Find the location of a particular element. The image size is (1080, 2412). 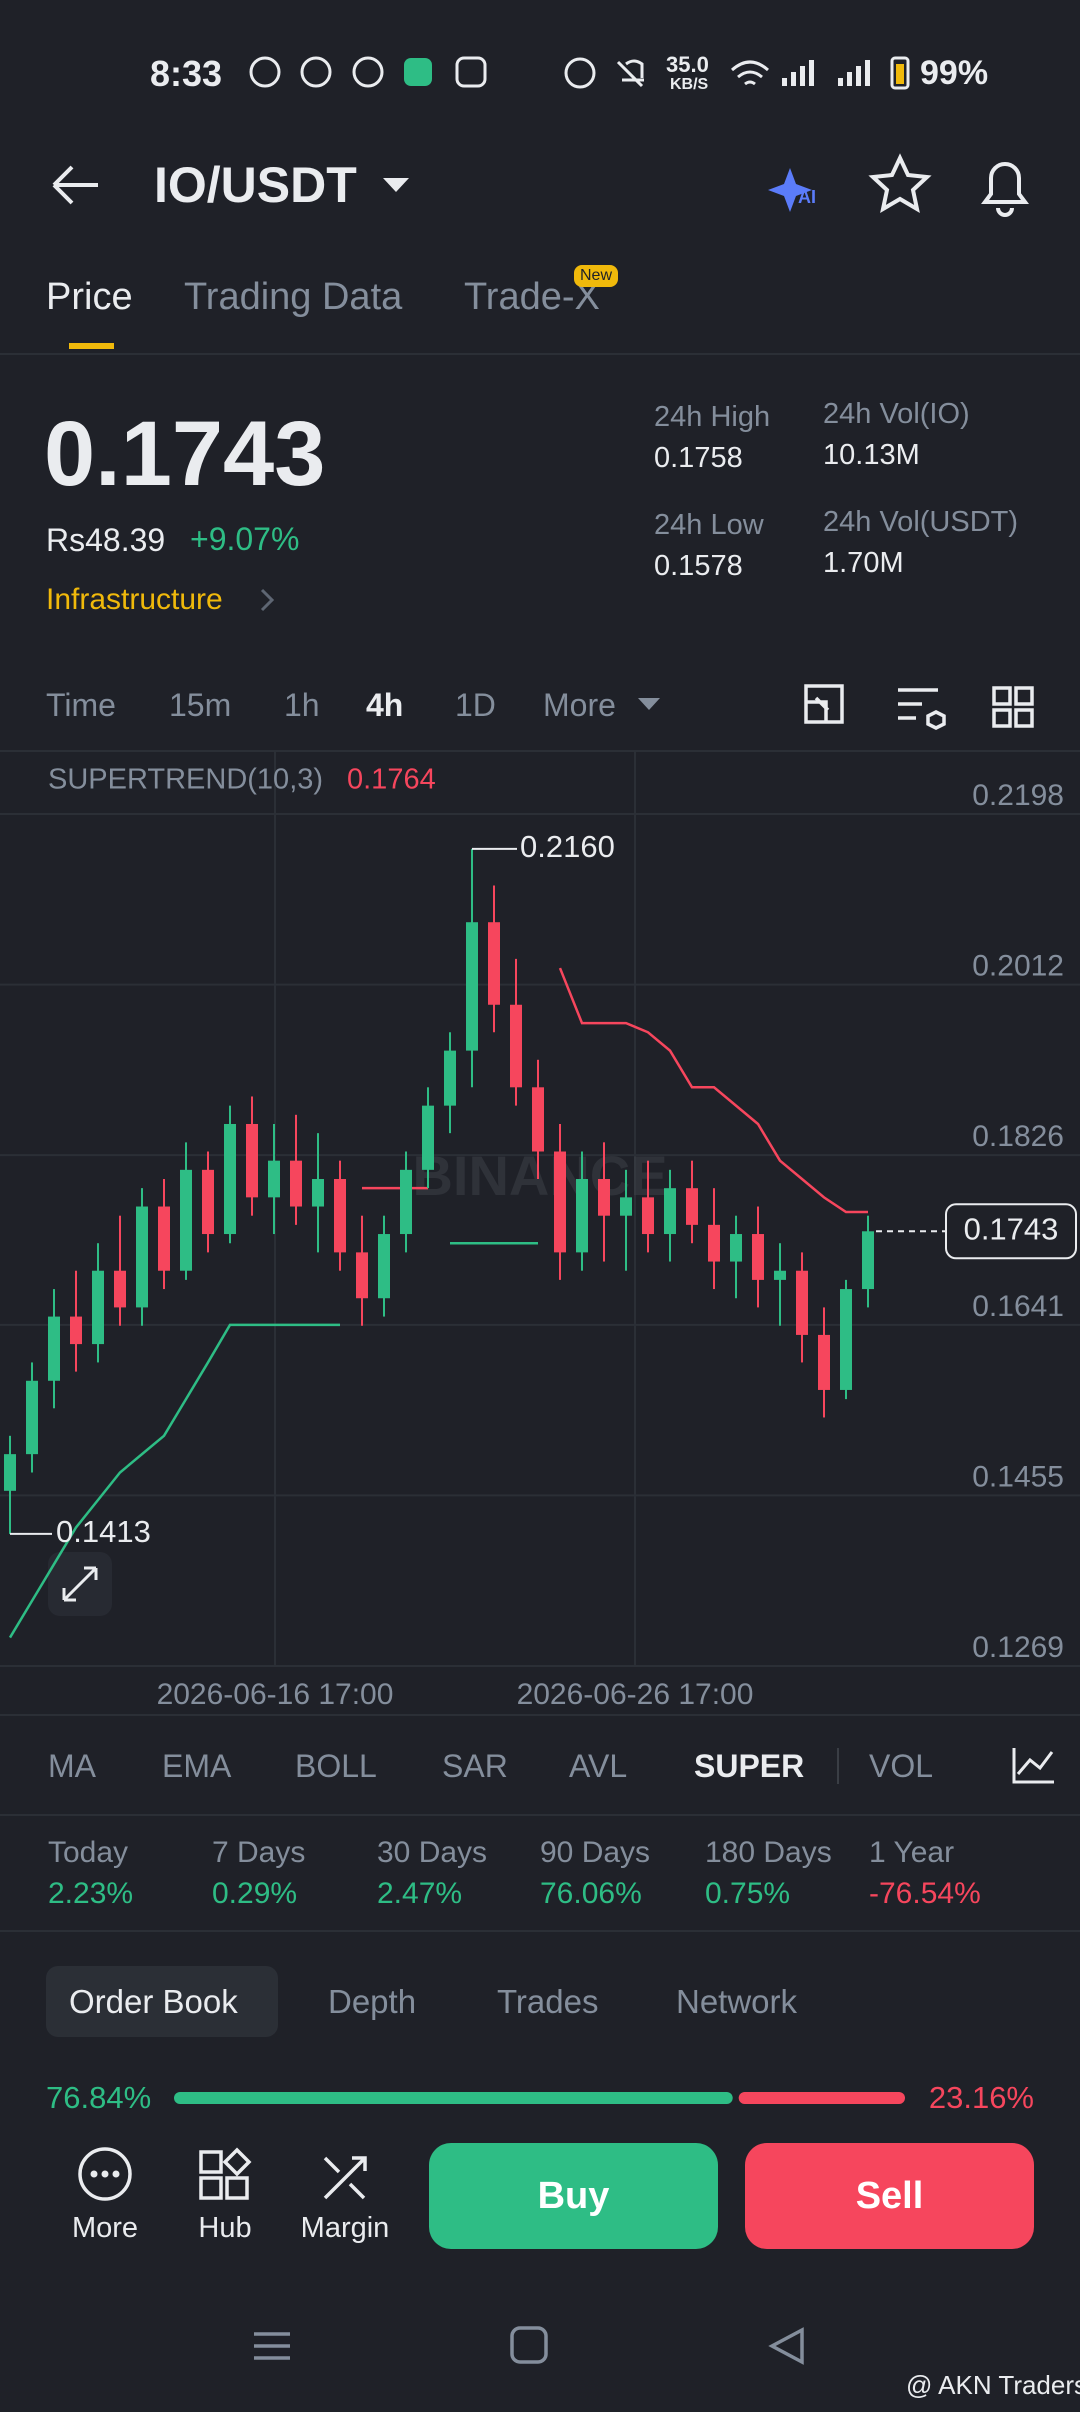

pair-dropdown is located at coordinates (396, 185).